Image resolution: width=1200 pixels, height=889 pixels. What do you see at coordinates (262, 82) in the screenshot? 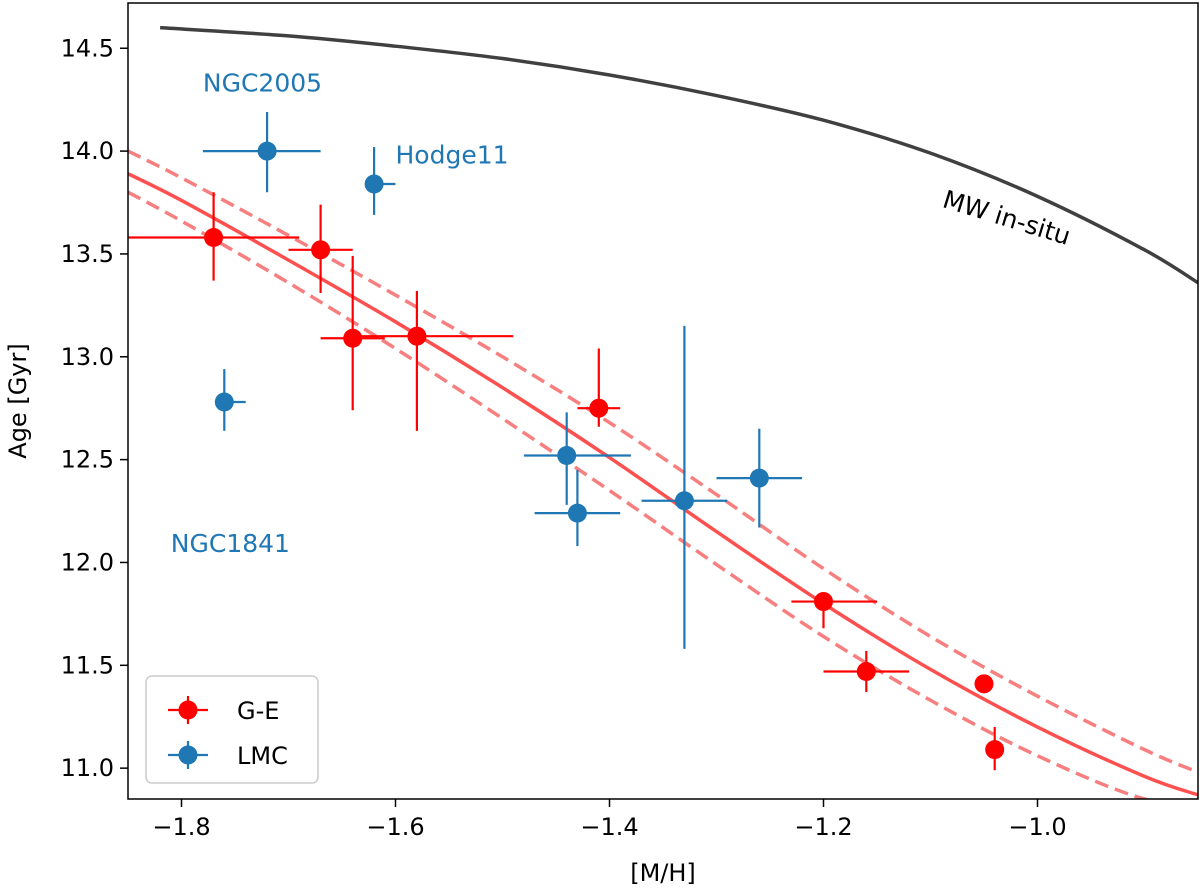
I see `annotation-ngc2005: NGC2005` at bounding box center [262, 82].